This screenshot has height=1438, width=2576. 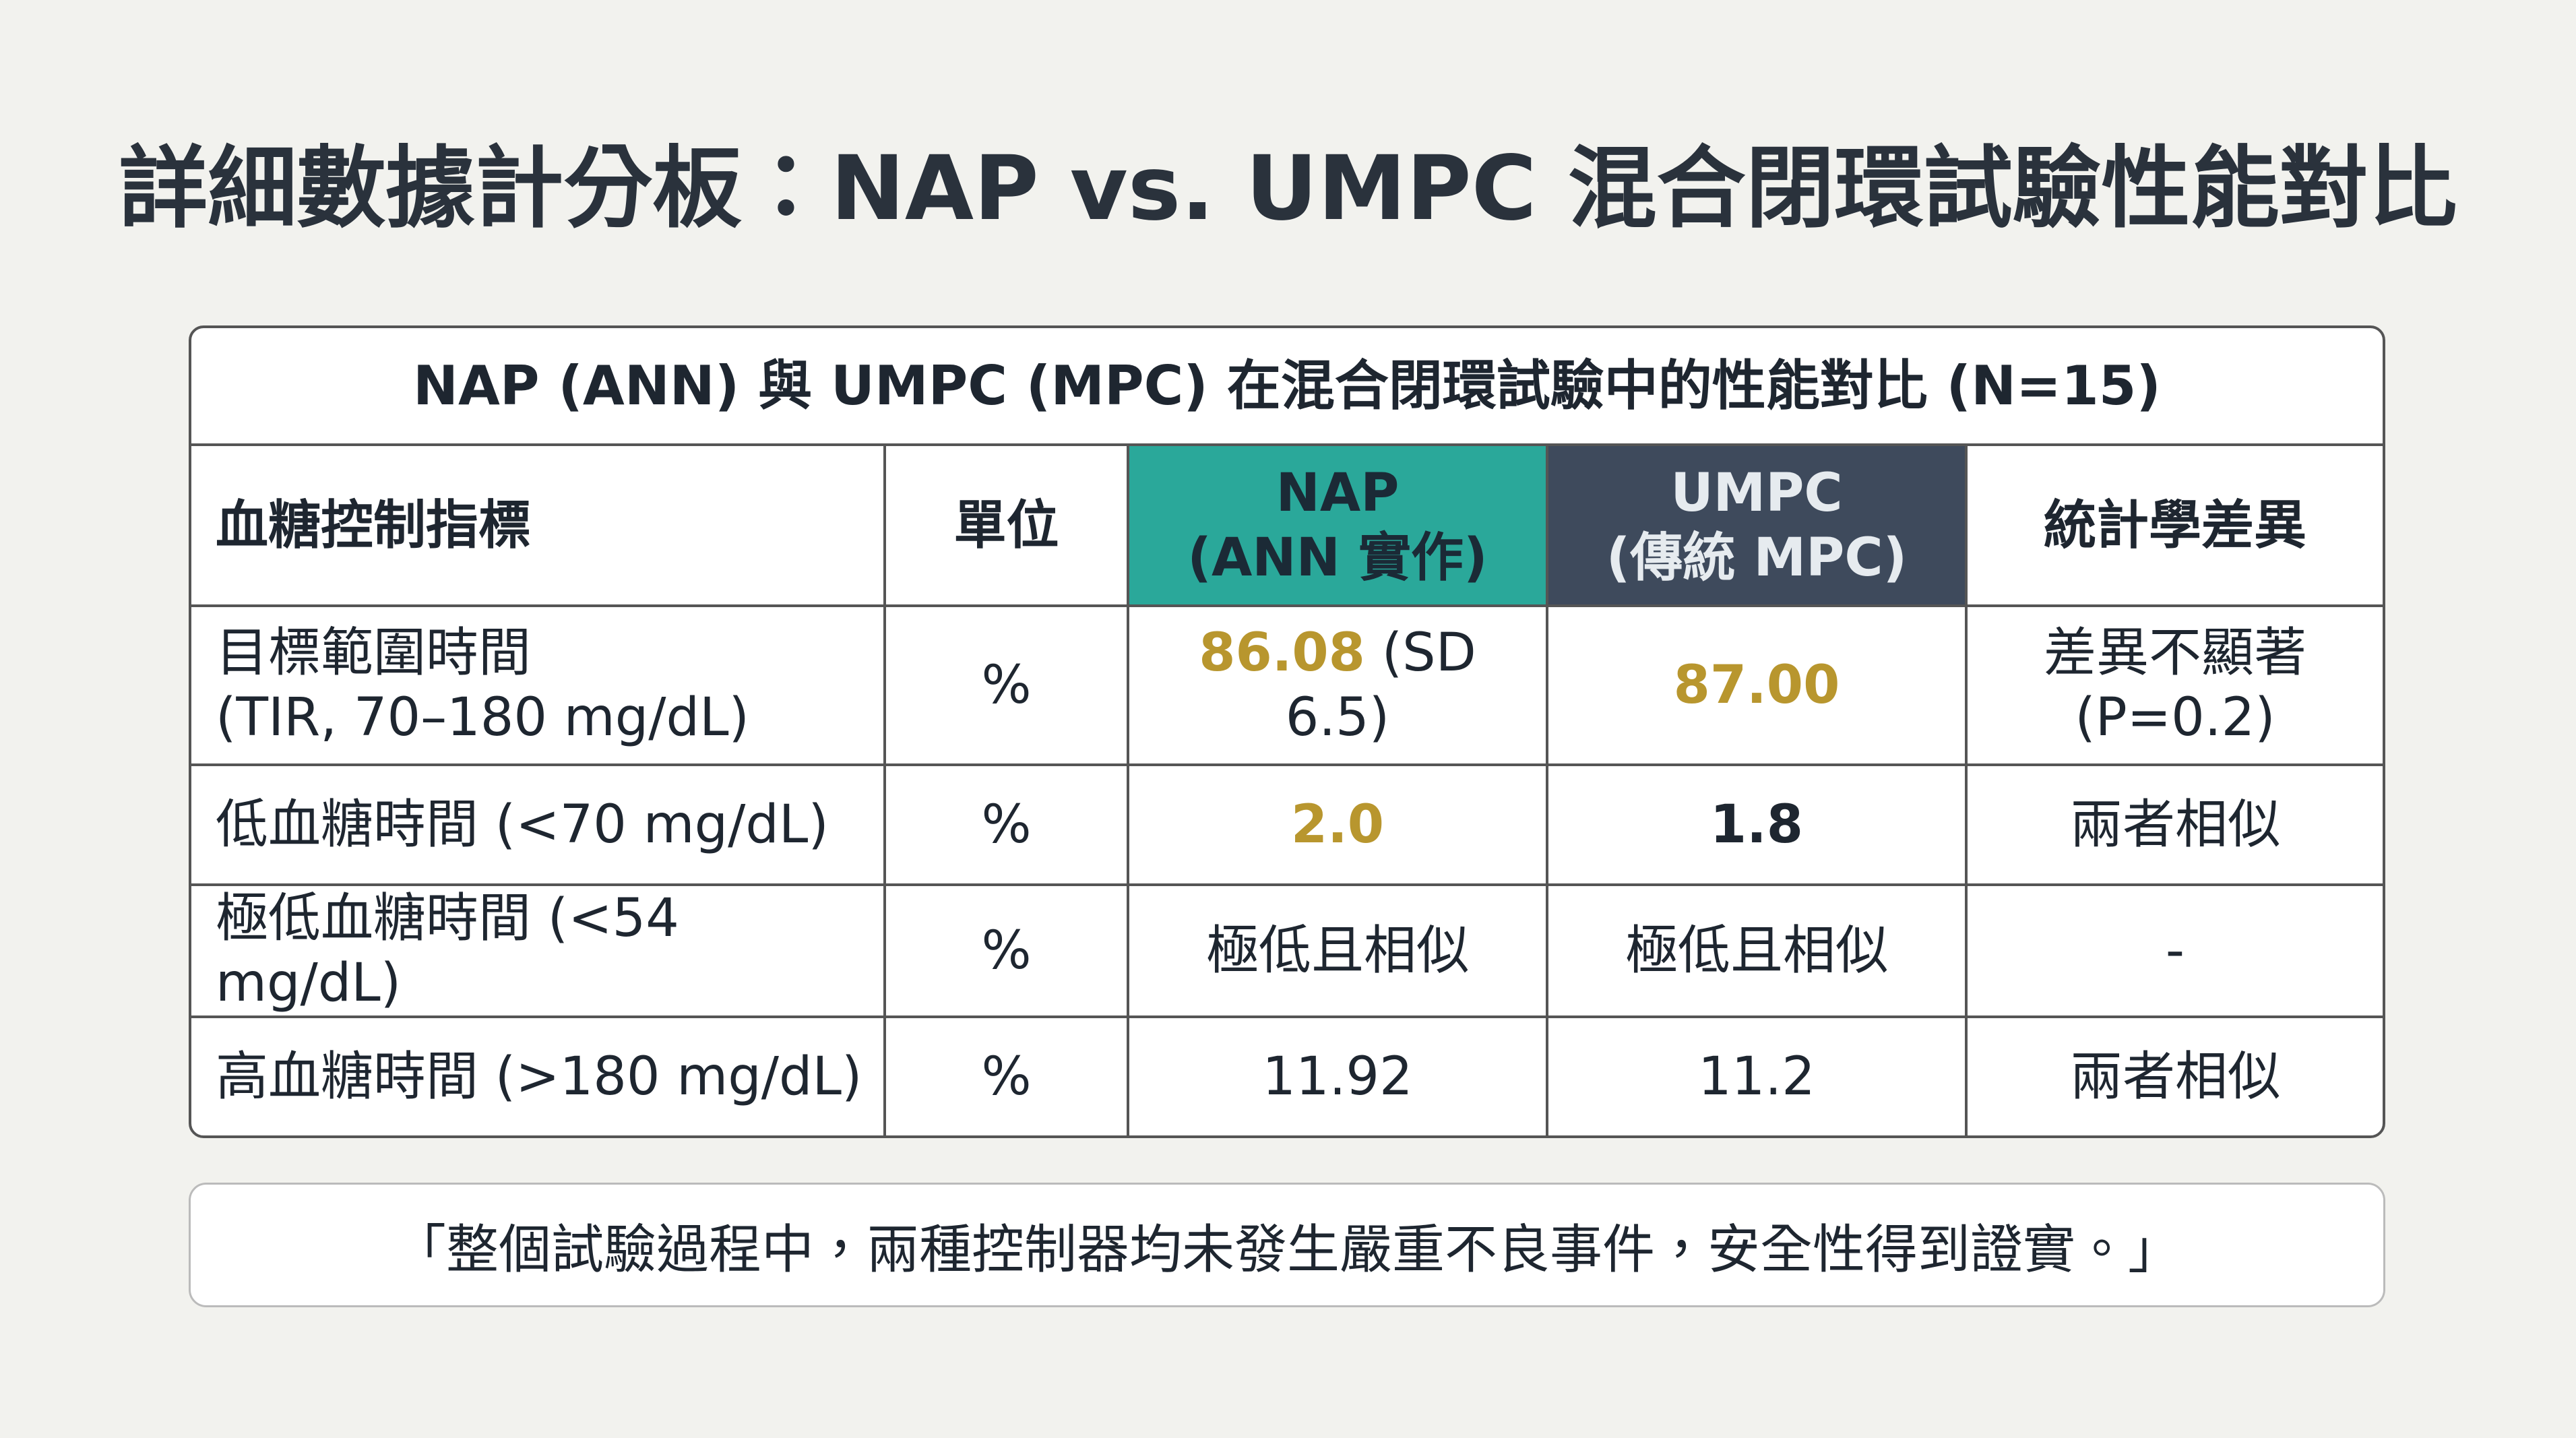 What do you see at coordinates (1757, 557) in the screenshot?
I see `header-line: (傳統 MPC)` at bounding box center [1757, 557].